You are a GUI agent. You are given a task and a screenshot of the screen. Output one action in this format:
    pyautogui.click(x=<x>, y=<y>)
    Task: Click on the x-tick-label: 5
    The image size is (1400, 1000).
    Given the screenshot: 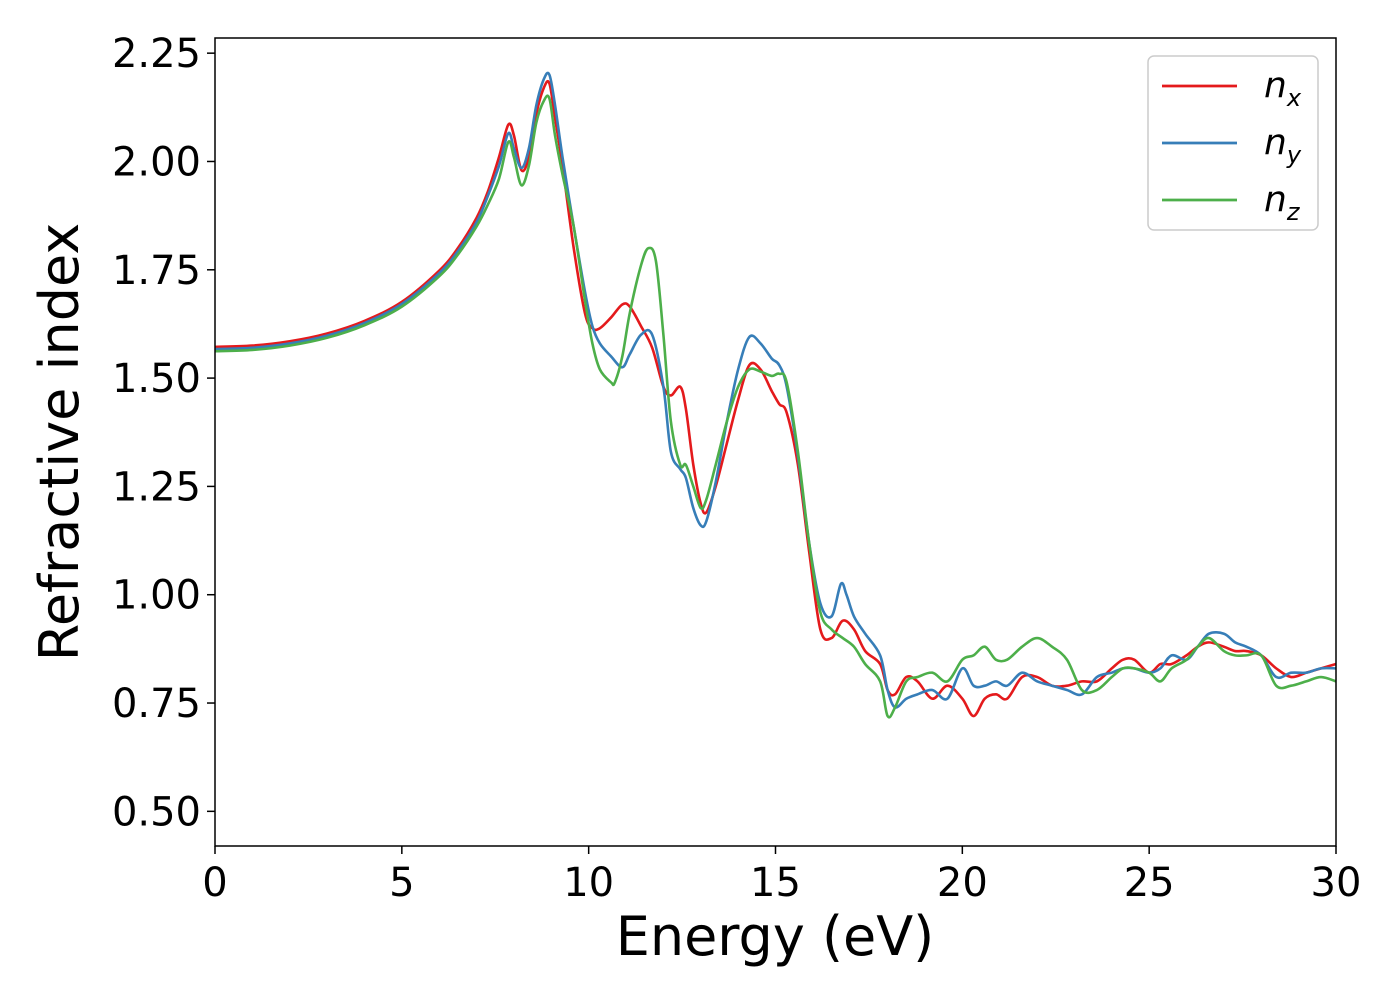 What is the action you would take?
    pyautogui.click(x=401, y=883)
    